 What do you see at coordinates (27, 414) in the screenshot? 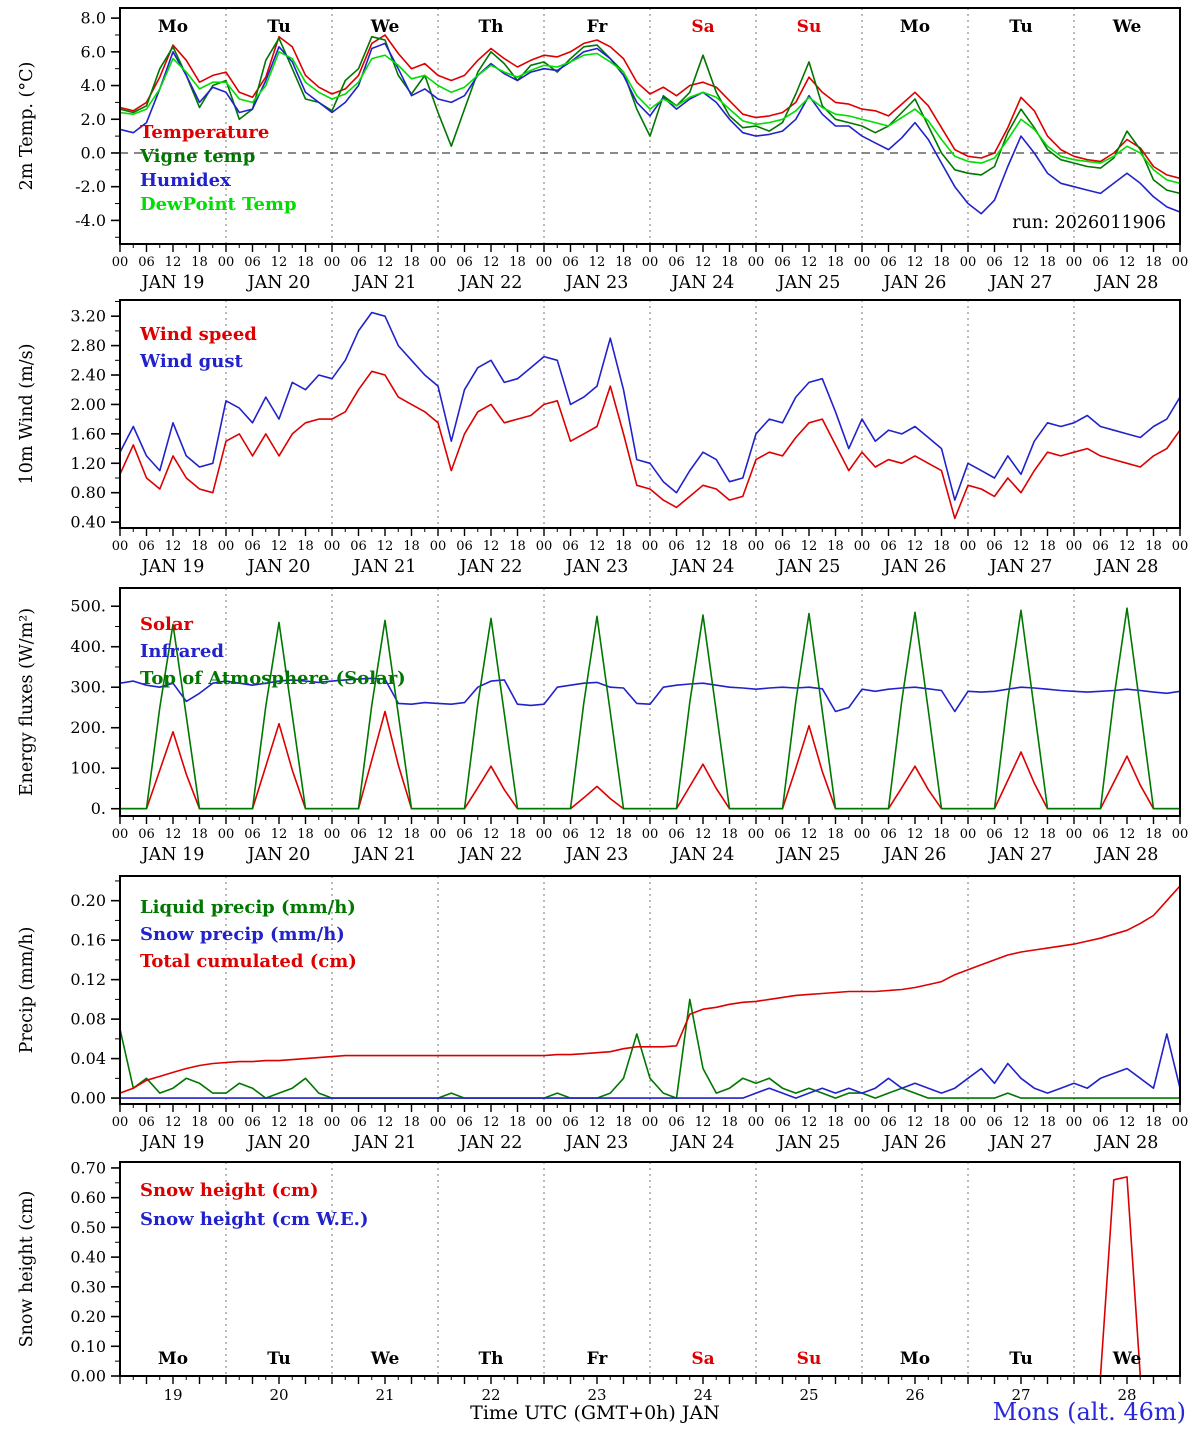
I see `svg-text: 10m Wind (m/s)` at bounding box center [27, 414].